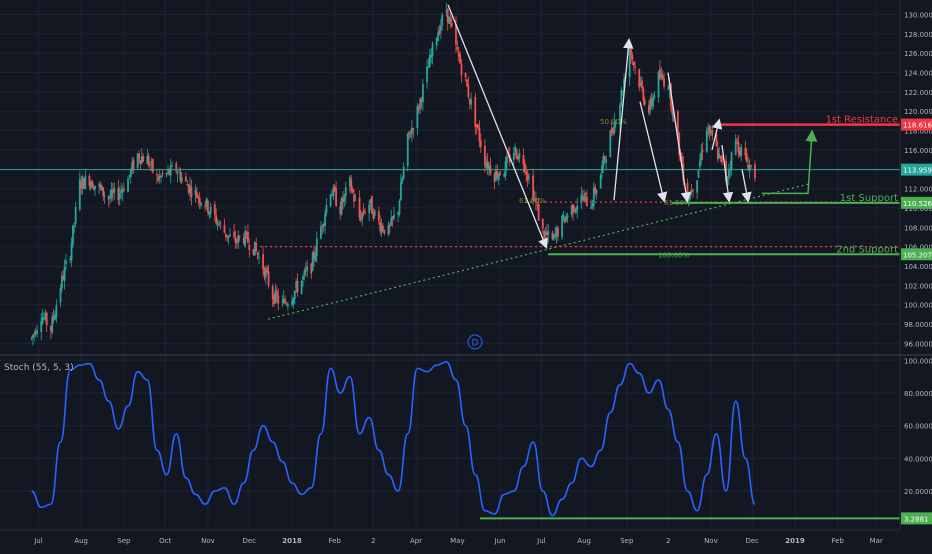 This screenshot has width=932, height=554. I want to click on indicator-badge: D, so click(475, 342).